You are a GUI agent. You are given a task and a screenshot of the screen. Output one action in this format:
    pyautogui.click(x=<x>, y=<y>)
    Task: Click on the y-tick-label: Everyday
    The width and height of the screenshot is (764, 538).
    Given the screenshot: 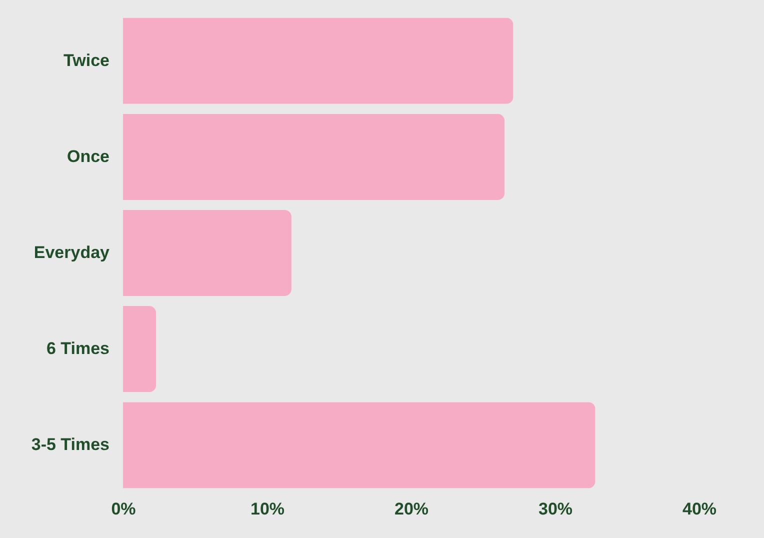 What is the action you would take?
    pyautogui.click(x=72, y=252)
    